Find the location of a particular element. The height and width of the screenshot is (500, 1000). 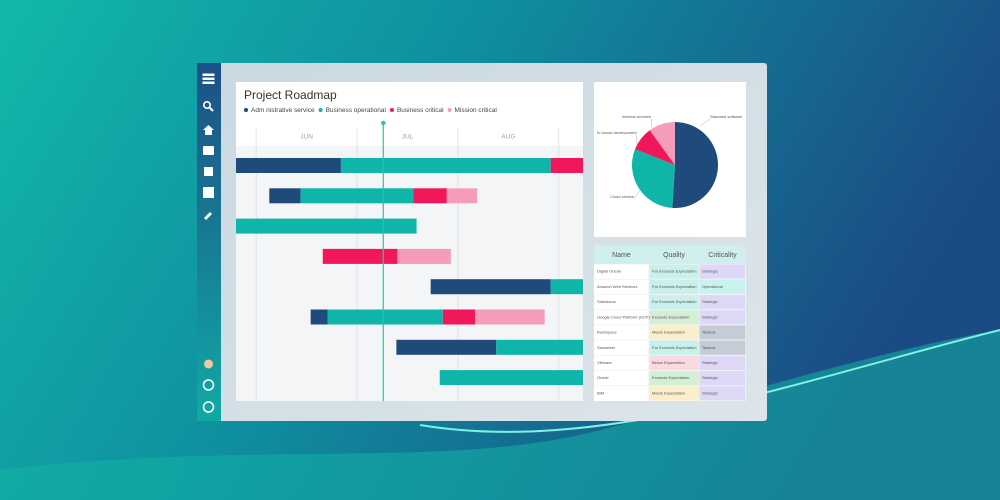

blocks-icon is located at coordinates (208, 171).